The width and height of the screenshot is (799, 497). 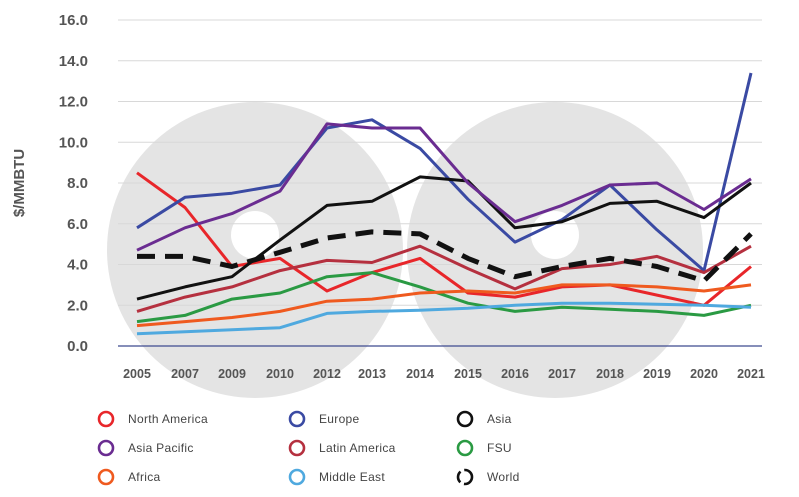 I want to click on x-tick-label: 2012, so click(x=327, y=374).